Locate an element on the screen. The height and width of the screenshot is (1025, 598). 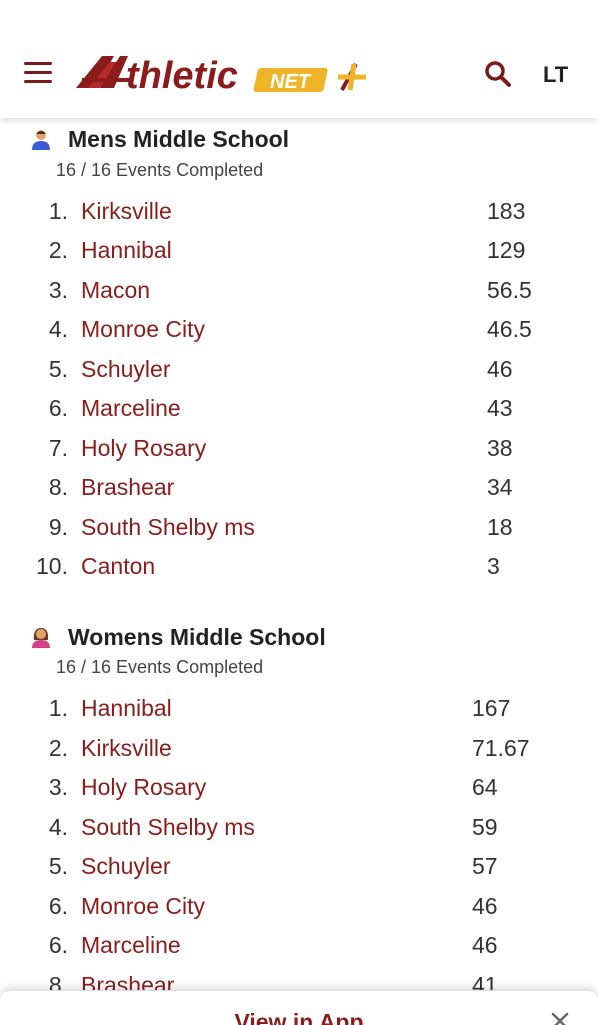
team-score: 57 is located at coordinates (485, 866).